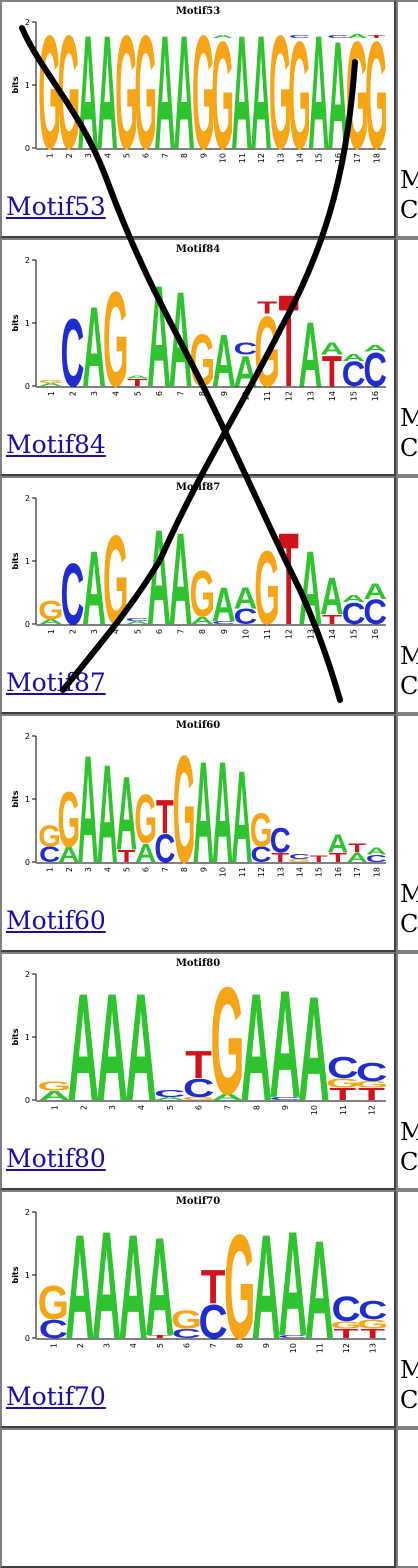  Describe the element at coordinates (332, 396) in the screenshot. I see `position-label: 14` at that location.